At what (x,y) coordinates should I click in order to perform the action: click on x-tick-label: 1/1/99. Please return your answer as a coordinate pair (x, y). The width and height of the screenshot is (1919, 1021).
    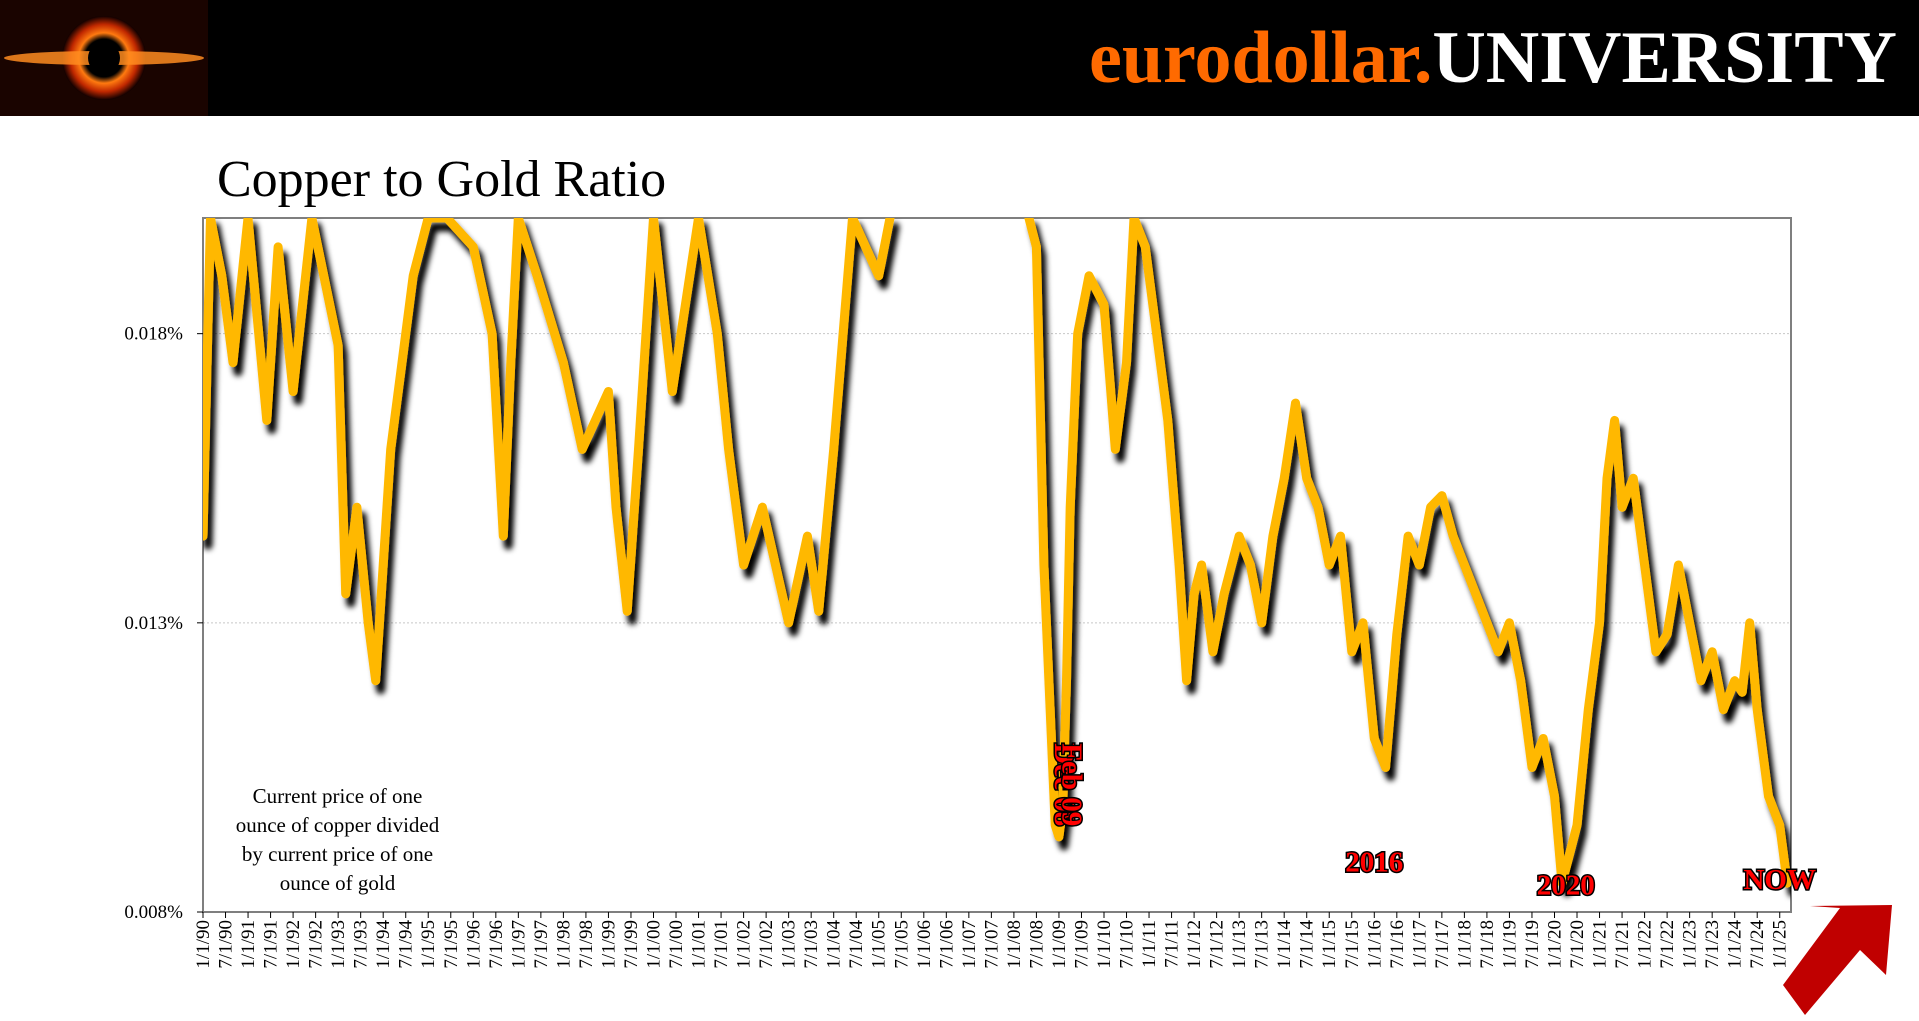
    Looking at the image, I should click on (608, 944).